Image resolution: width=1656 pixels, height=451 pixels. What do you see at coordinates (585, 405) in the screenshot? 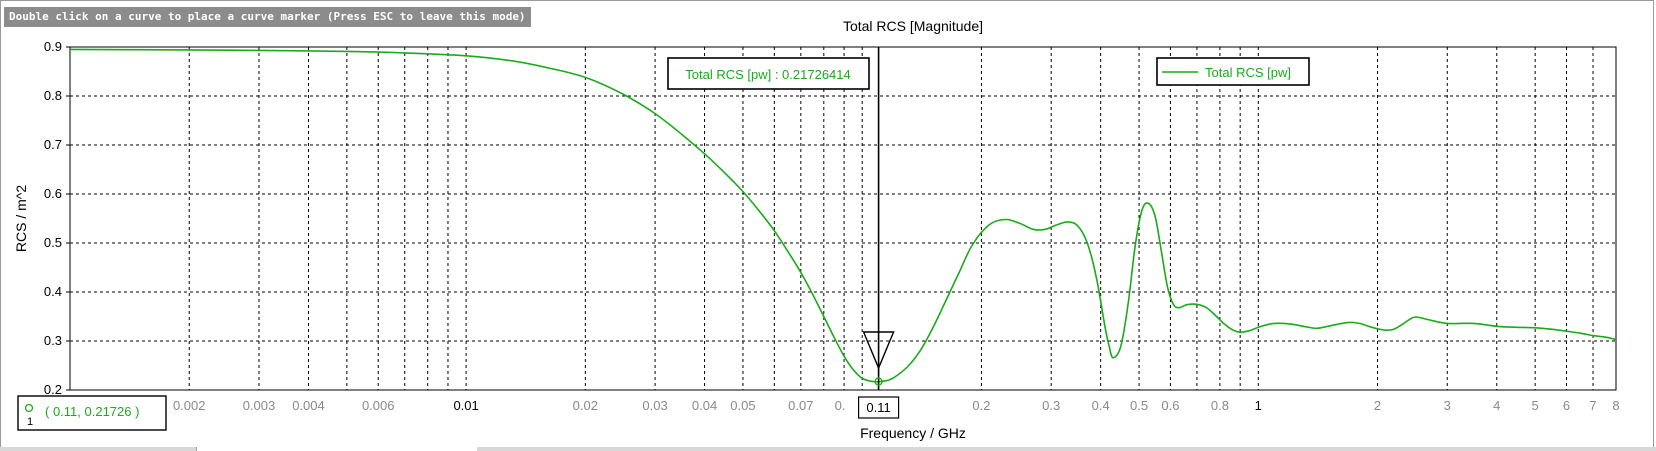
I see `x-tick-label: 0.02` at bounding box center [585, 405].